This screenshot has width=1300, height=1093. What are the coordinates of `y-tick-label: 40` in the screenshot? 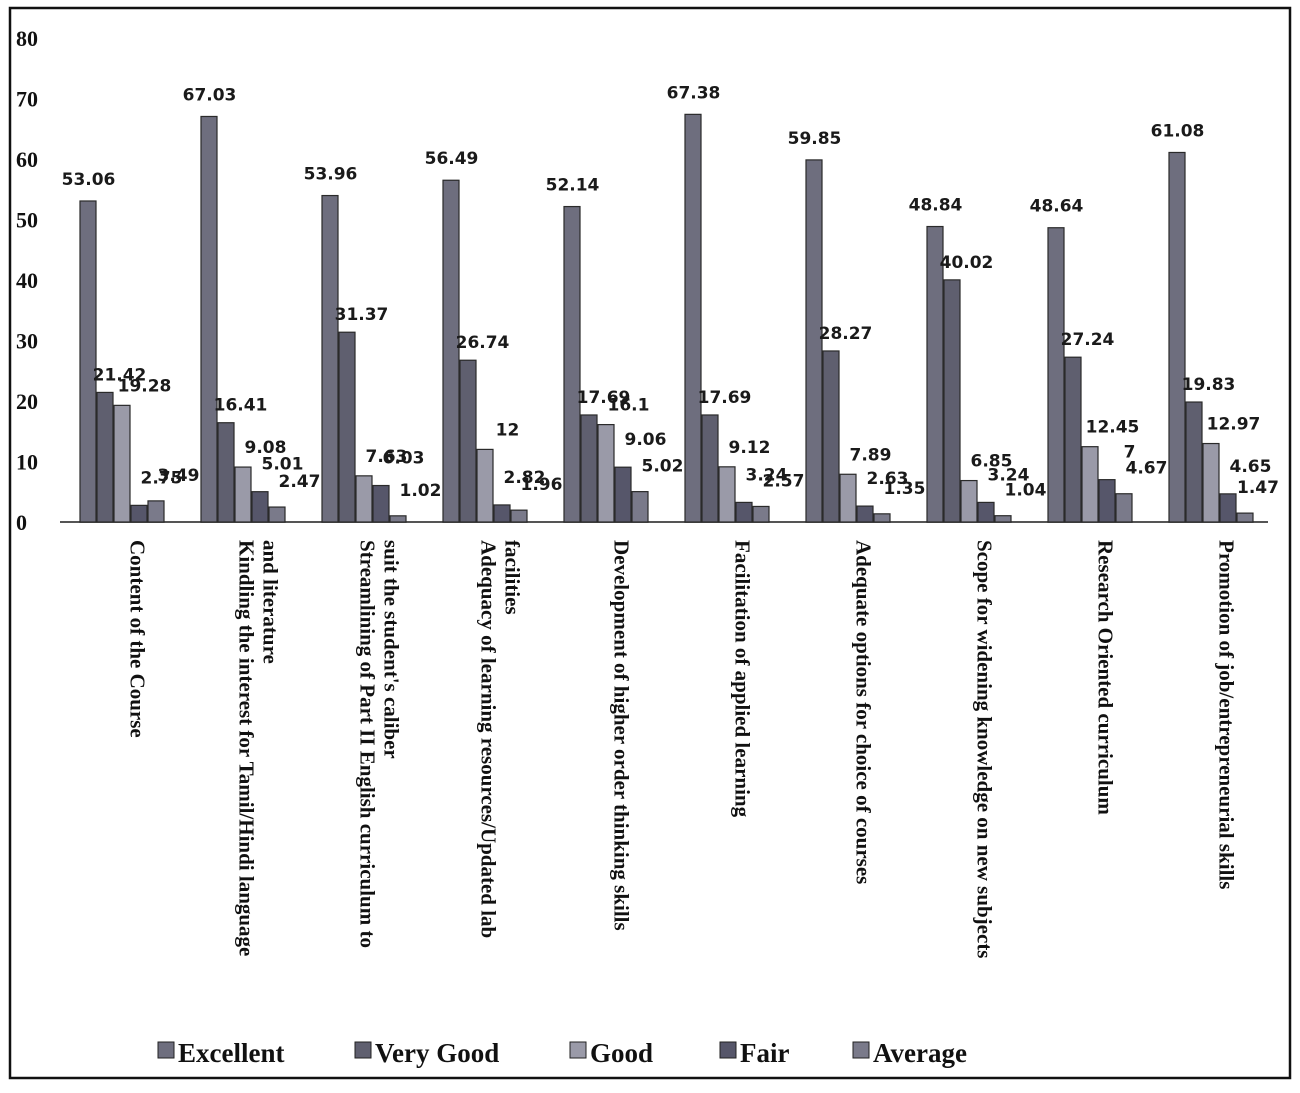 It's located at (27, 280).